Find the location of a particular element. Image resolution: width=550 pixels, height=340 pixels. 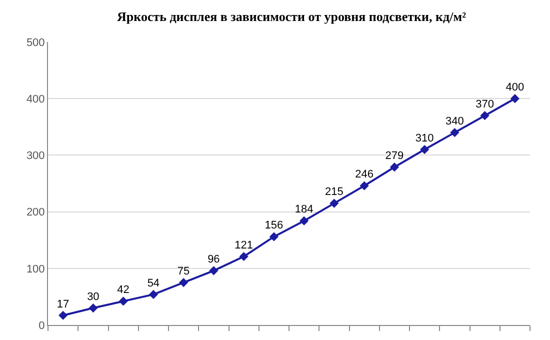

y-tick-label: 300 is located at coordinates (35, 156).